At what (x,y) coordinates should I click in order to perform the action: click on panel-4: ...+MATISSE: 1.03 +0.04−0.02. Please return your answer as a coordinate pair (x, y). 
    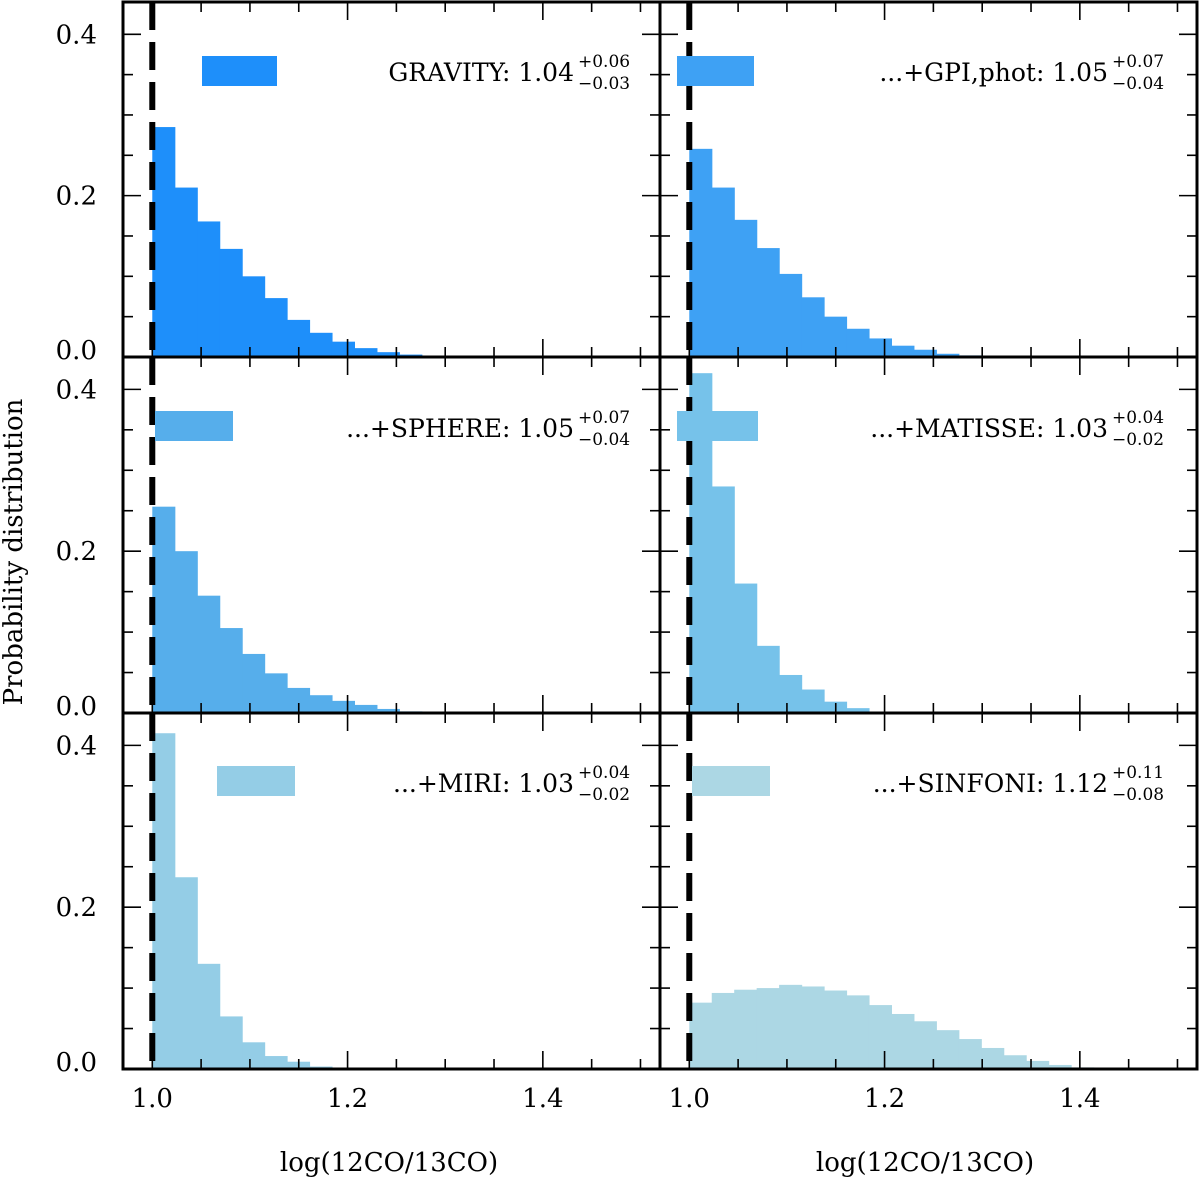
    Looking at the image, I should click on (928, 535).